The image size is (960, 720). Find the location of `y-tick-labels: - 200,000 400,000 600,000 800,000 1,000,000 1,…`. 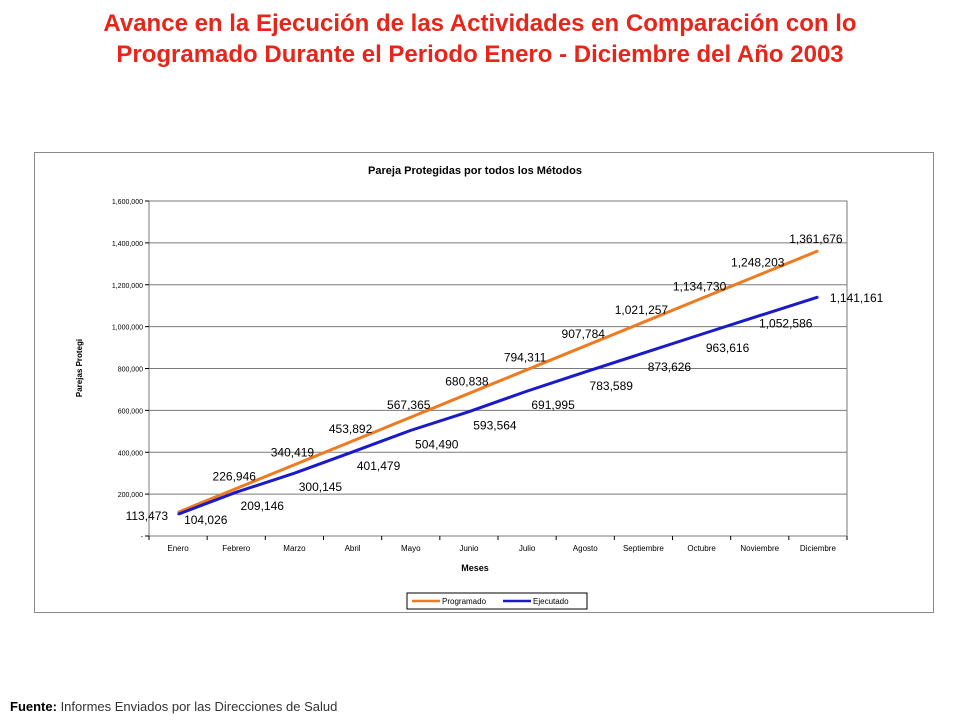

y-tick-labels: - 200,000 400,000 600,000 800,000 1,000,000 1,… is located at coordinates (128, 370).